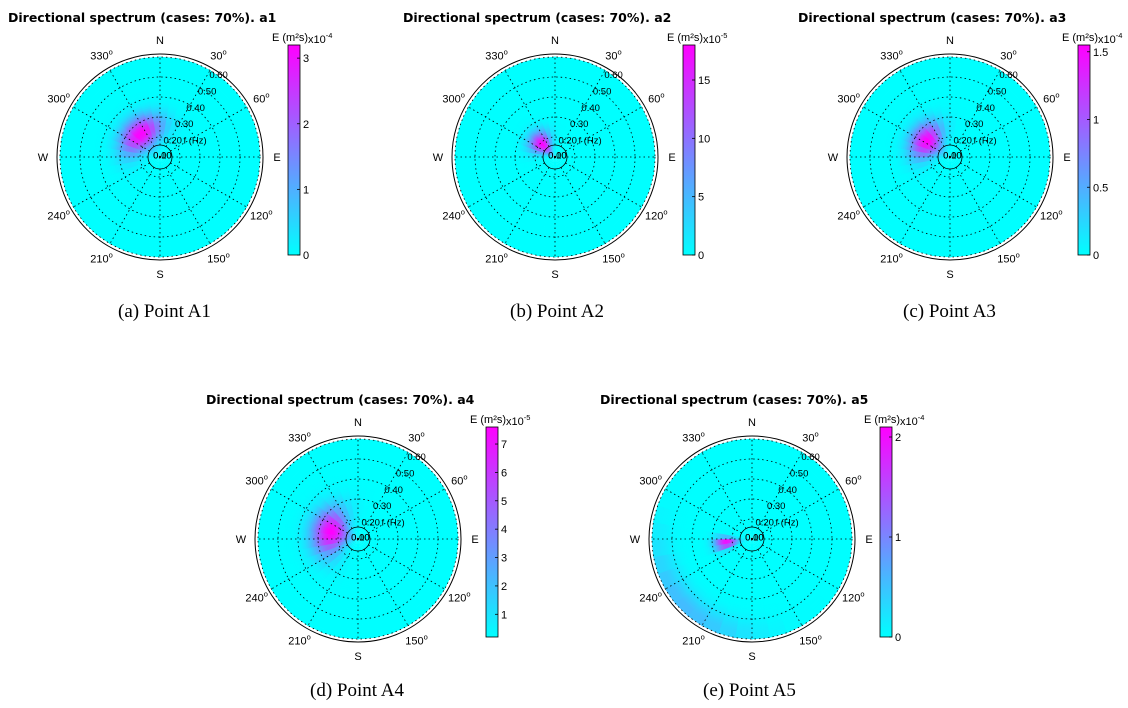 The width and height of the screenshot is (1128, 708). Describe the element at coordinates (195, 108) in the screenshot. I see `frequency-label: 0.40` at that location.